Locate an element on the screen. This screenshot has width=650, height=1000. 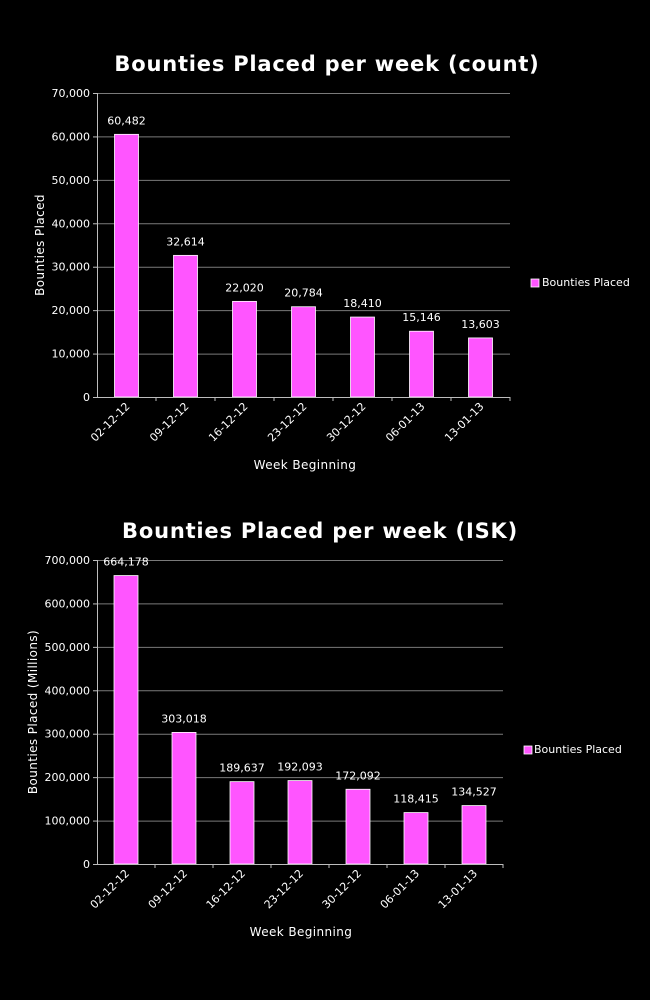
data-label: 134,527 is located at coordinates (474, 792).